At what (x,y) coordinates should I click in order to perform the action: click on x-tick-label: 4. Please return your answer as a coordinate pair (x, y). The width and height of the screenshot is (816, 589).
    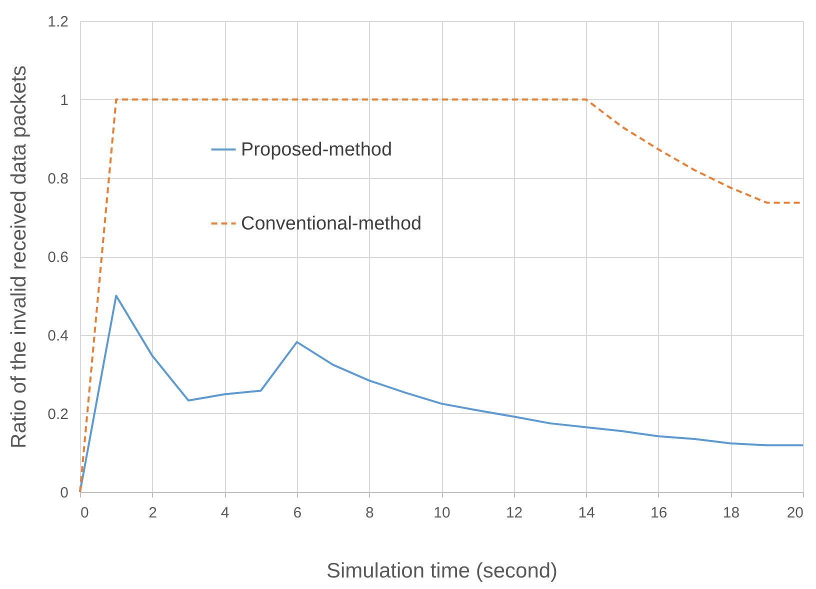
    Looking at the image, I should click on (225, 513).